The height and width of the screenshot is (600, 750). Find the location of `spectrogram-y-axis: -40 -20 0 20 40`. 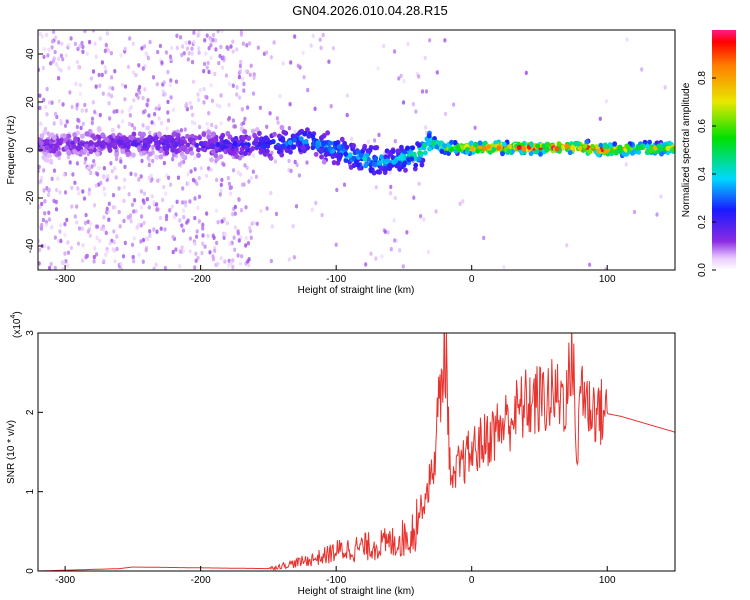

spectrogram-y-axis: -40 -20 0 20 40 is located at coordinates (34, 150).